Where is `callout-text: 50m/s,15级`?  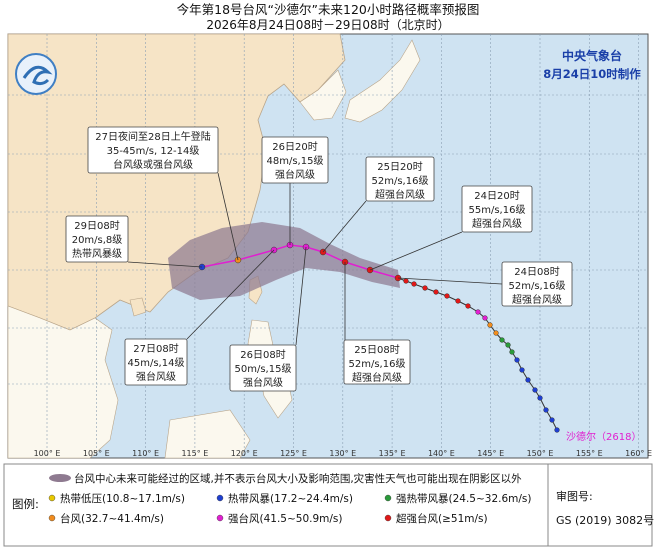
callout-text: 50m/s,15级 is located at coordinates (263, 369).